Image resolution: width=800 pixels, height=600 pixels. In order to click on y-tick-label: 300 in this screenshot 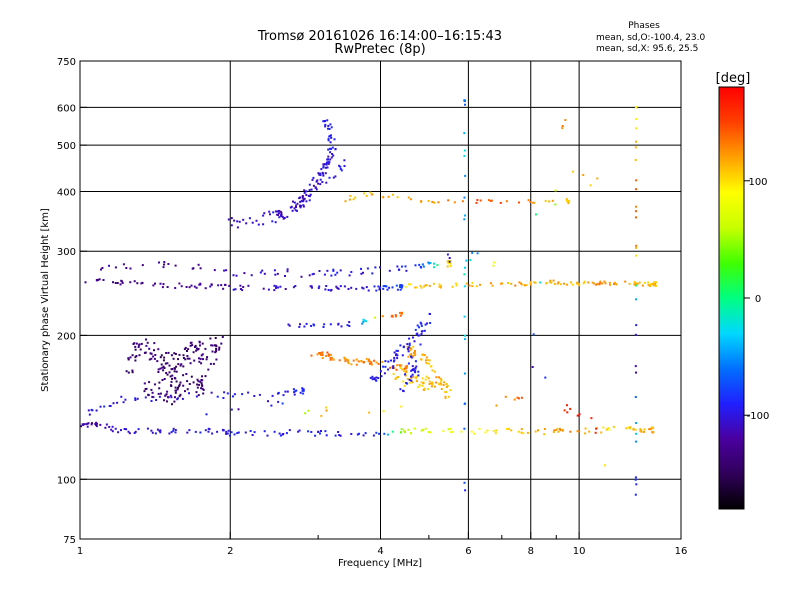, I will do `click(66, 252)`.